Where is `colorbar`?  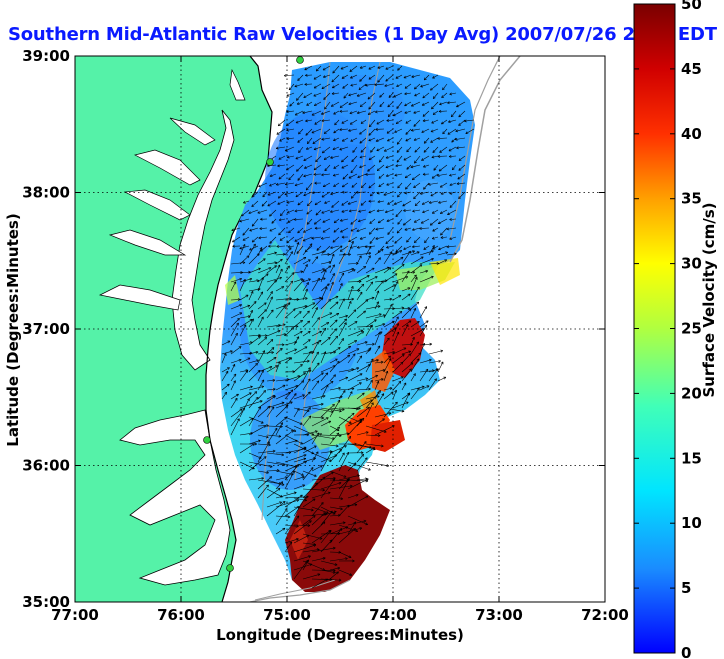 colorbar is located at coordinates (654, 328).